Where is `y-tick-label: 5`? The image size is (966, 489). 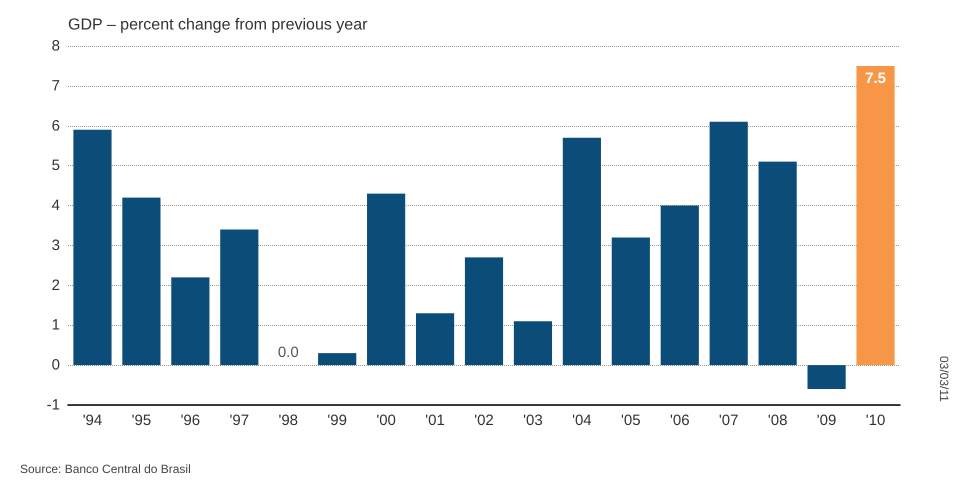 y-tick-label: 5 is located at coordinates (56, 165).